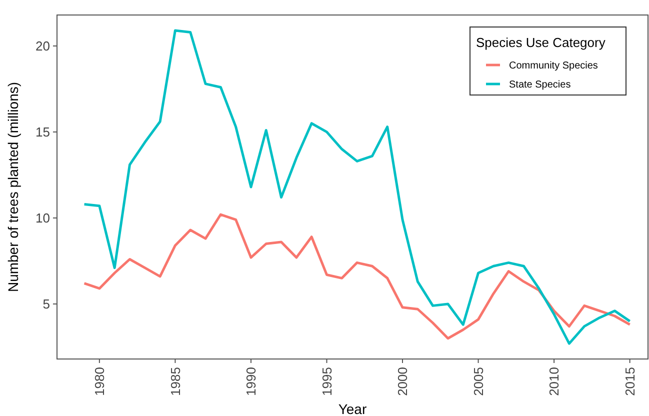 This screenshot has width=649, height=416. Describe the element at coordinates (541, 42) in the screenshot. I see `legend-title: Species Use Category` at that location.